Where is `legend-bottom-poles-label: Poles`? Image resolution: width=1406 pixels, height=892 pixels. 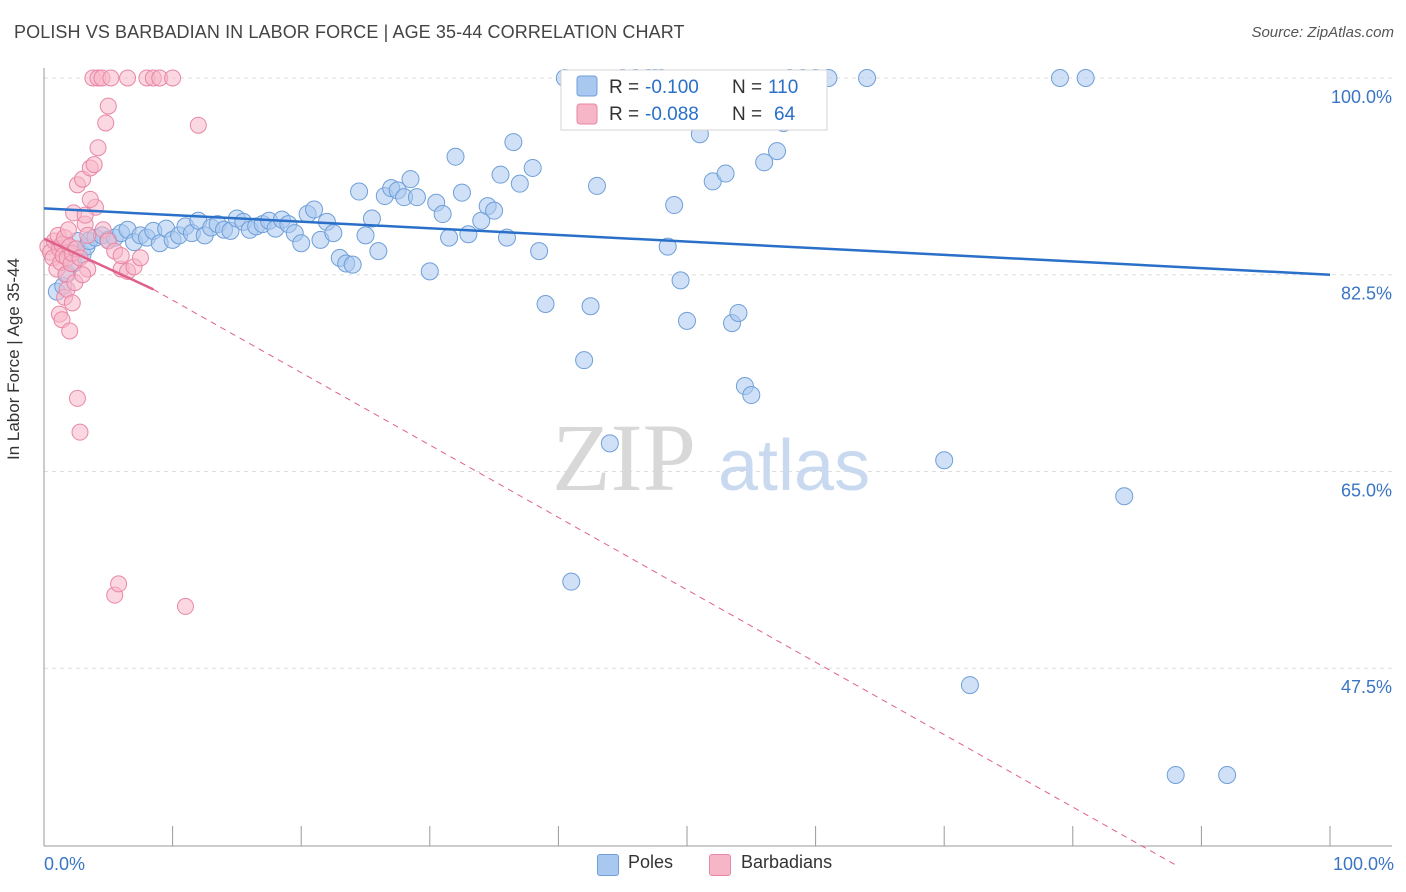 legend-bottom-poles-label: Poles is located at coordinates (651, 862).